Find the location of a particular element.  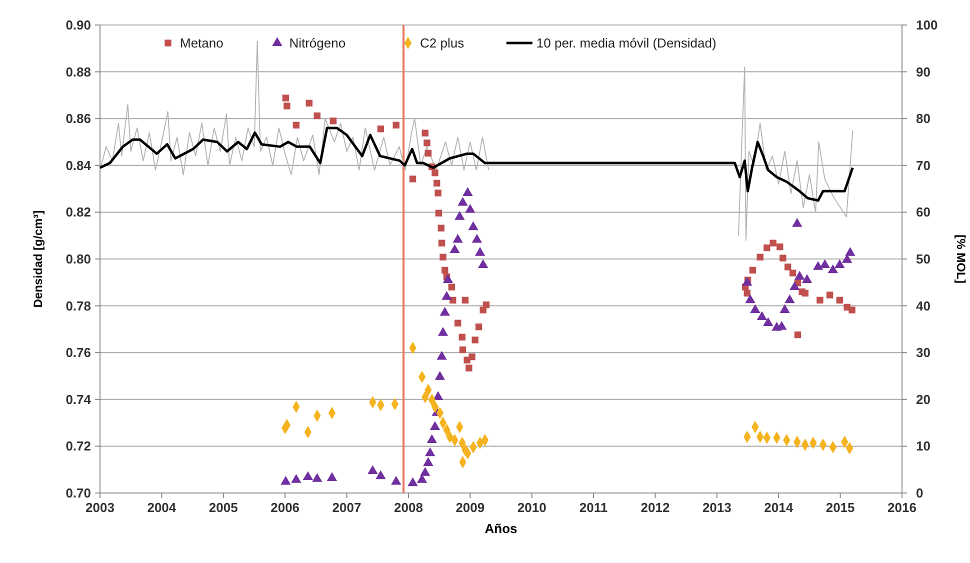

y2-tick-label: 0 is located at coordinates (920, 493).